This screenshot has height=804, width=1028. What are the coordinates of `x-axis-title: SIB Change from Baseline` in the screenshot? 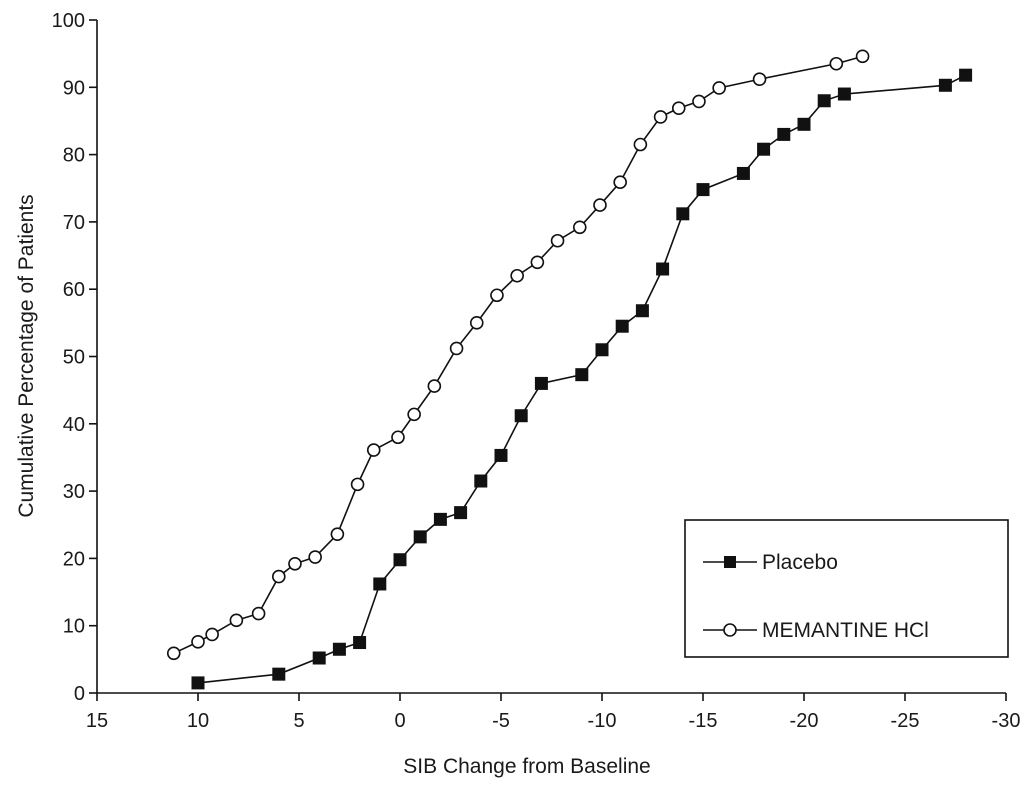 It's located at (526, 766).